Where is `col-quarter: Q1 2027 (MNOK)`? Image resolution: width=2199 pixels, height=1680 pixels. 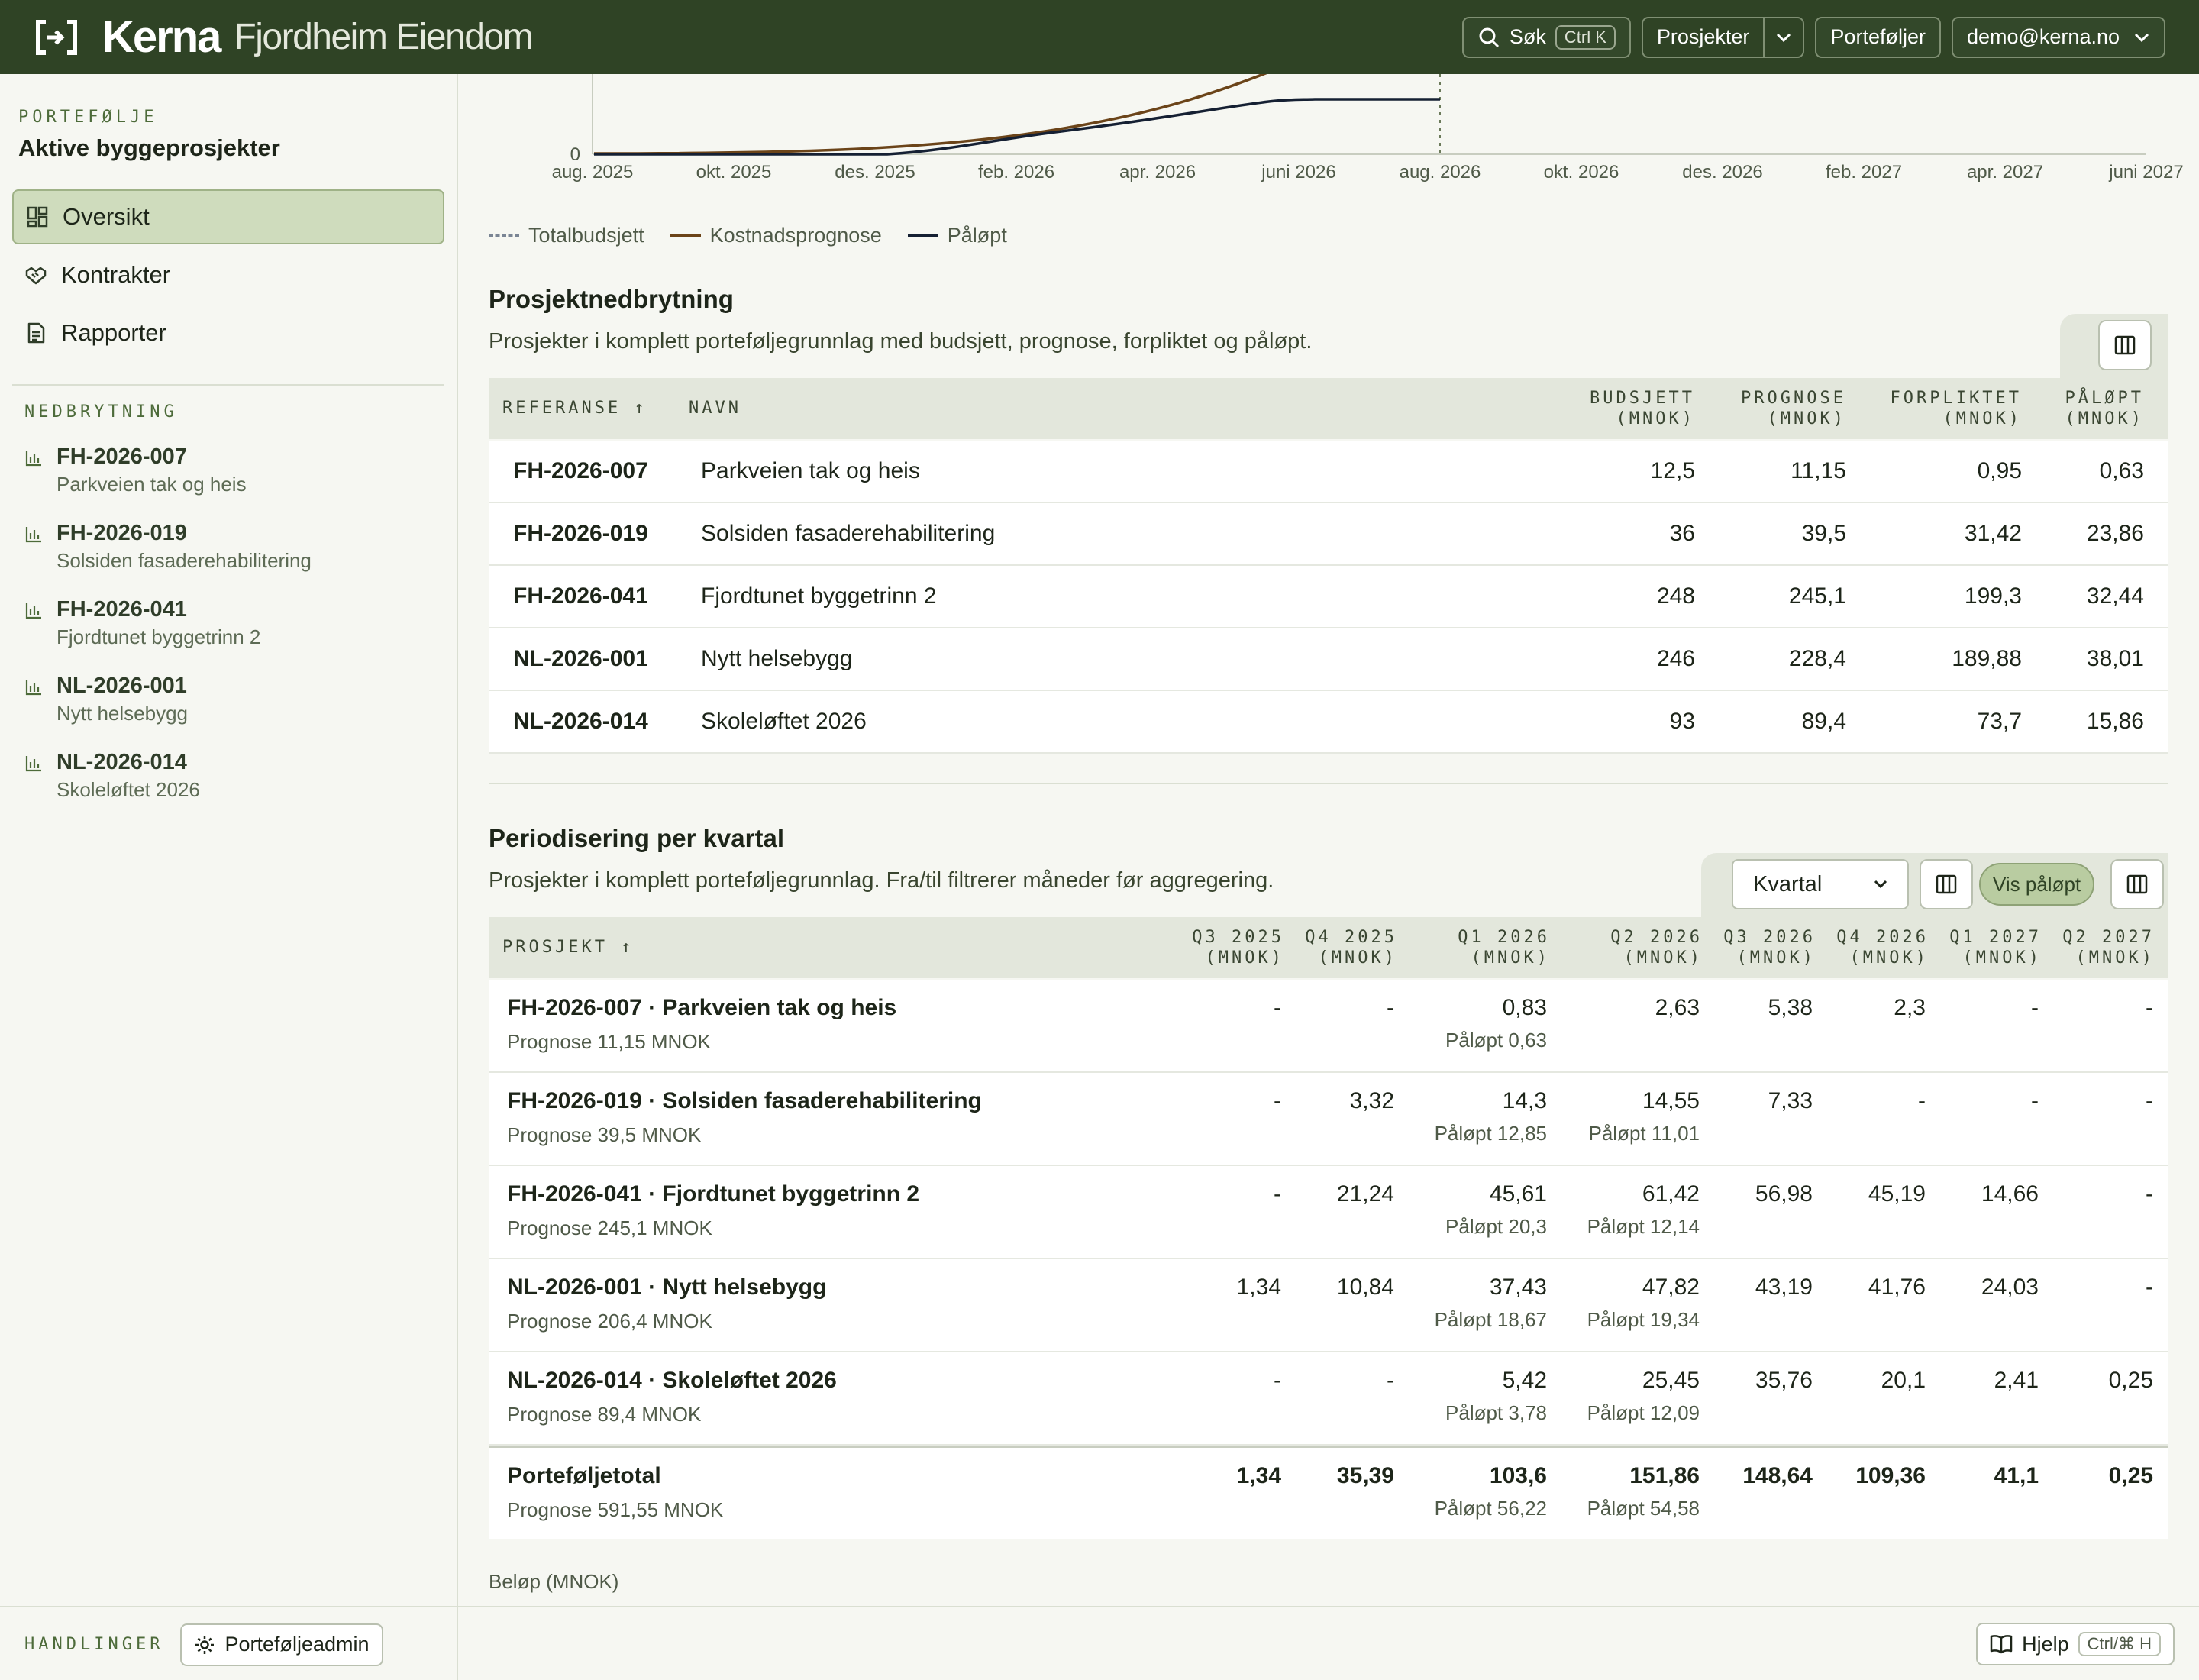 col-quarter: Q1 2027 (MNOK) is located at coordinates (1996, 948).